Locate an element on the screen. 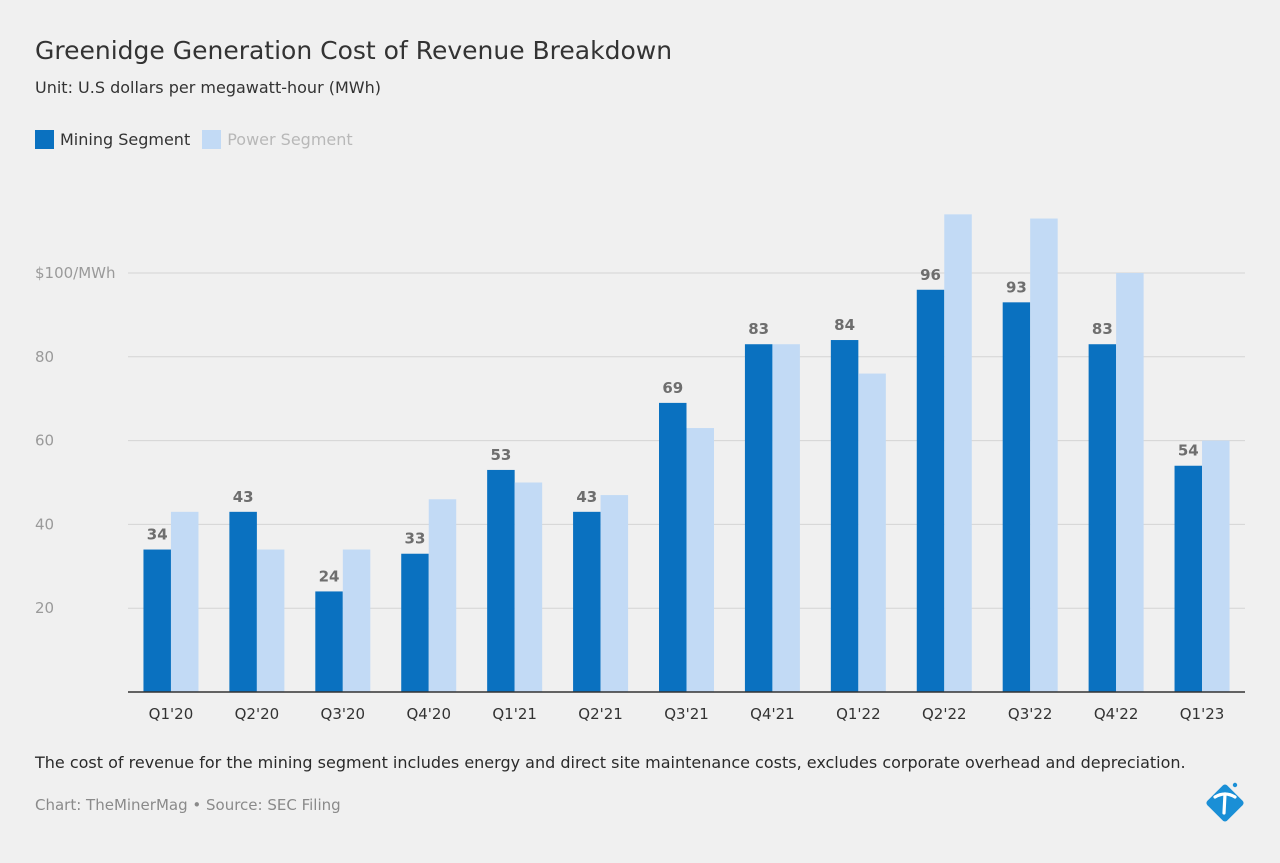 Image resolution: width=1280 pixels, height=863 pixels. x-tick-label: Q2'22 is located at coordinates (944, 714).